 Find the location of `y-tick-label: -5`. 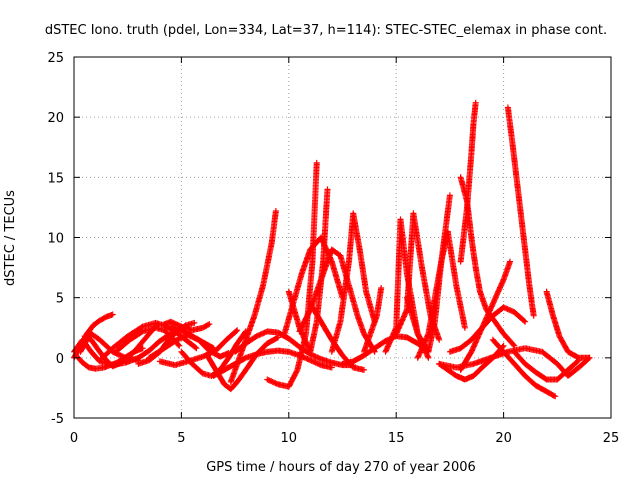

y-tick-label: -5 is located at coordinates (57, 419).